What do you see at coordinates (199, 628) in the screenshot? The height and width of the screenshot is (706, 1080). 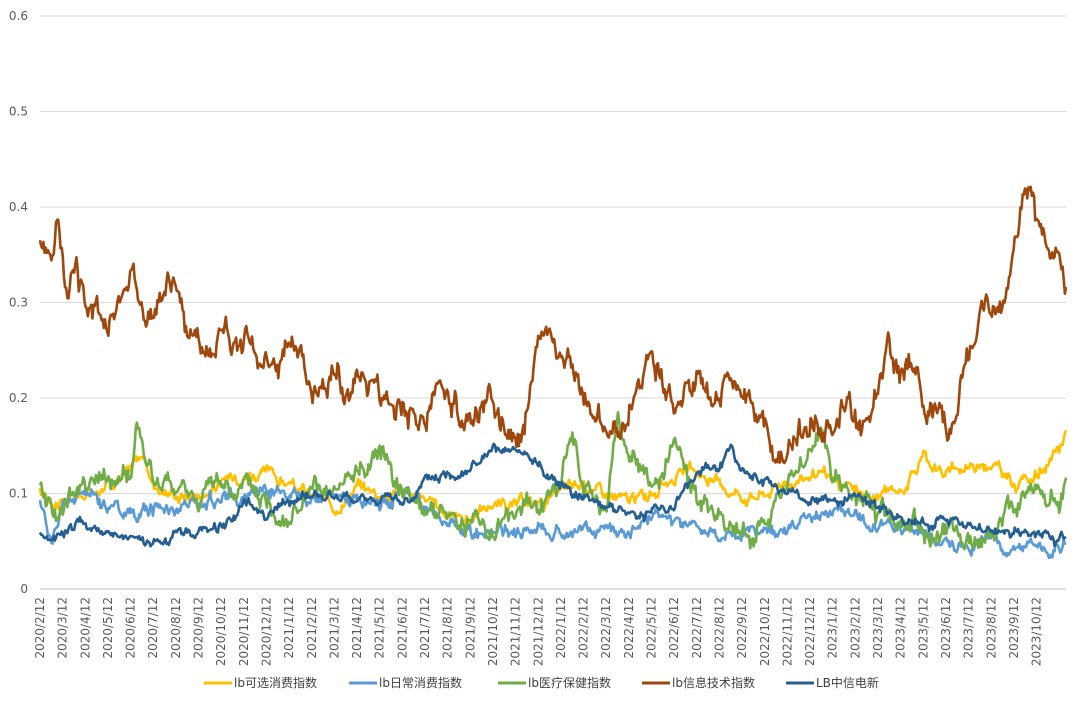 I see `x-tick-label: 2020/9/12` at bounding box center [199, 628].